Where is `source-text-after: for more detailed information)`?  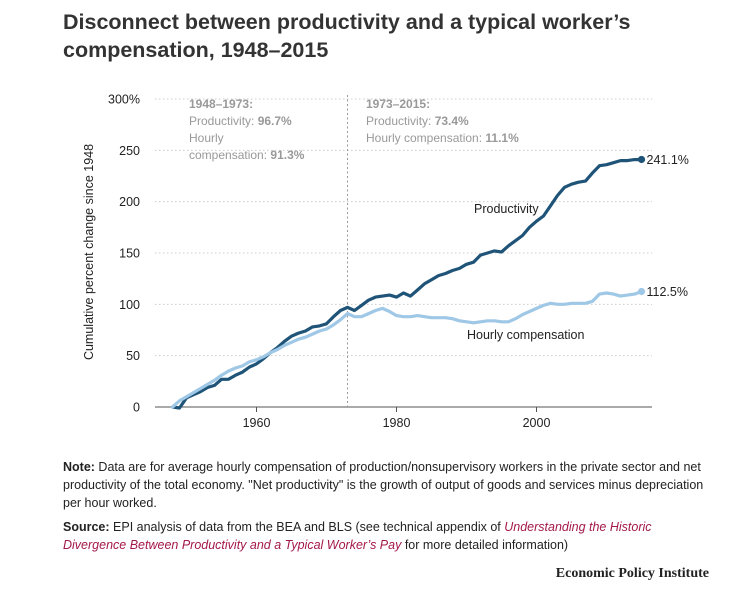 source-text-after: for more detailed information) is located at coordinates (485, 545).